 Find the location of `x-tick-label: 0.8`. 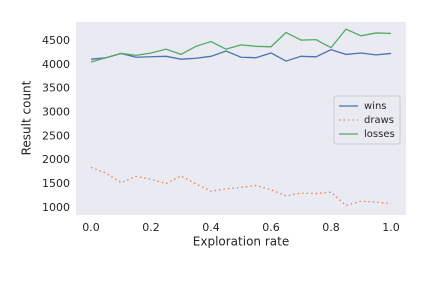

x-tick-label: 0.8 is located at coordinates (331, 227).